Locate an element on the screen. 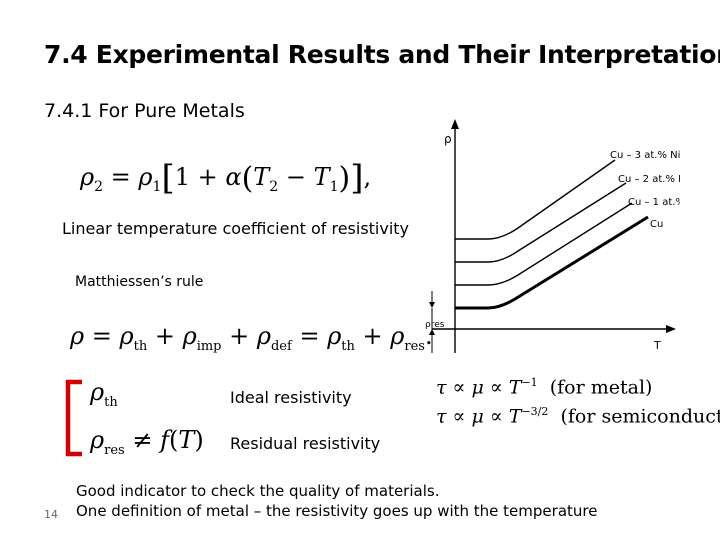  curve-cu is located at coordinates (552, 262).